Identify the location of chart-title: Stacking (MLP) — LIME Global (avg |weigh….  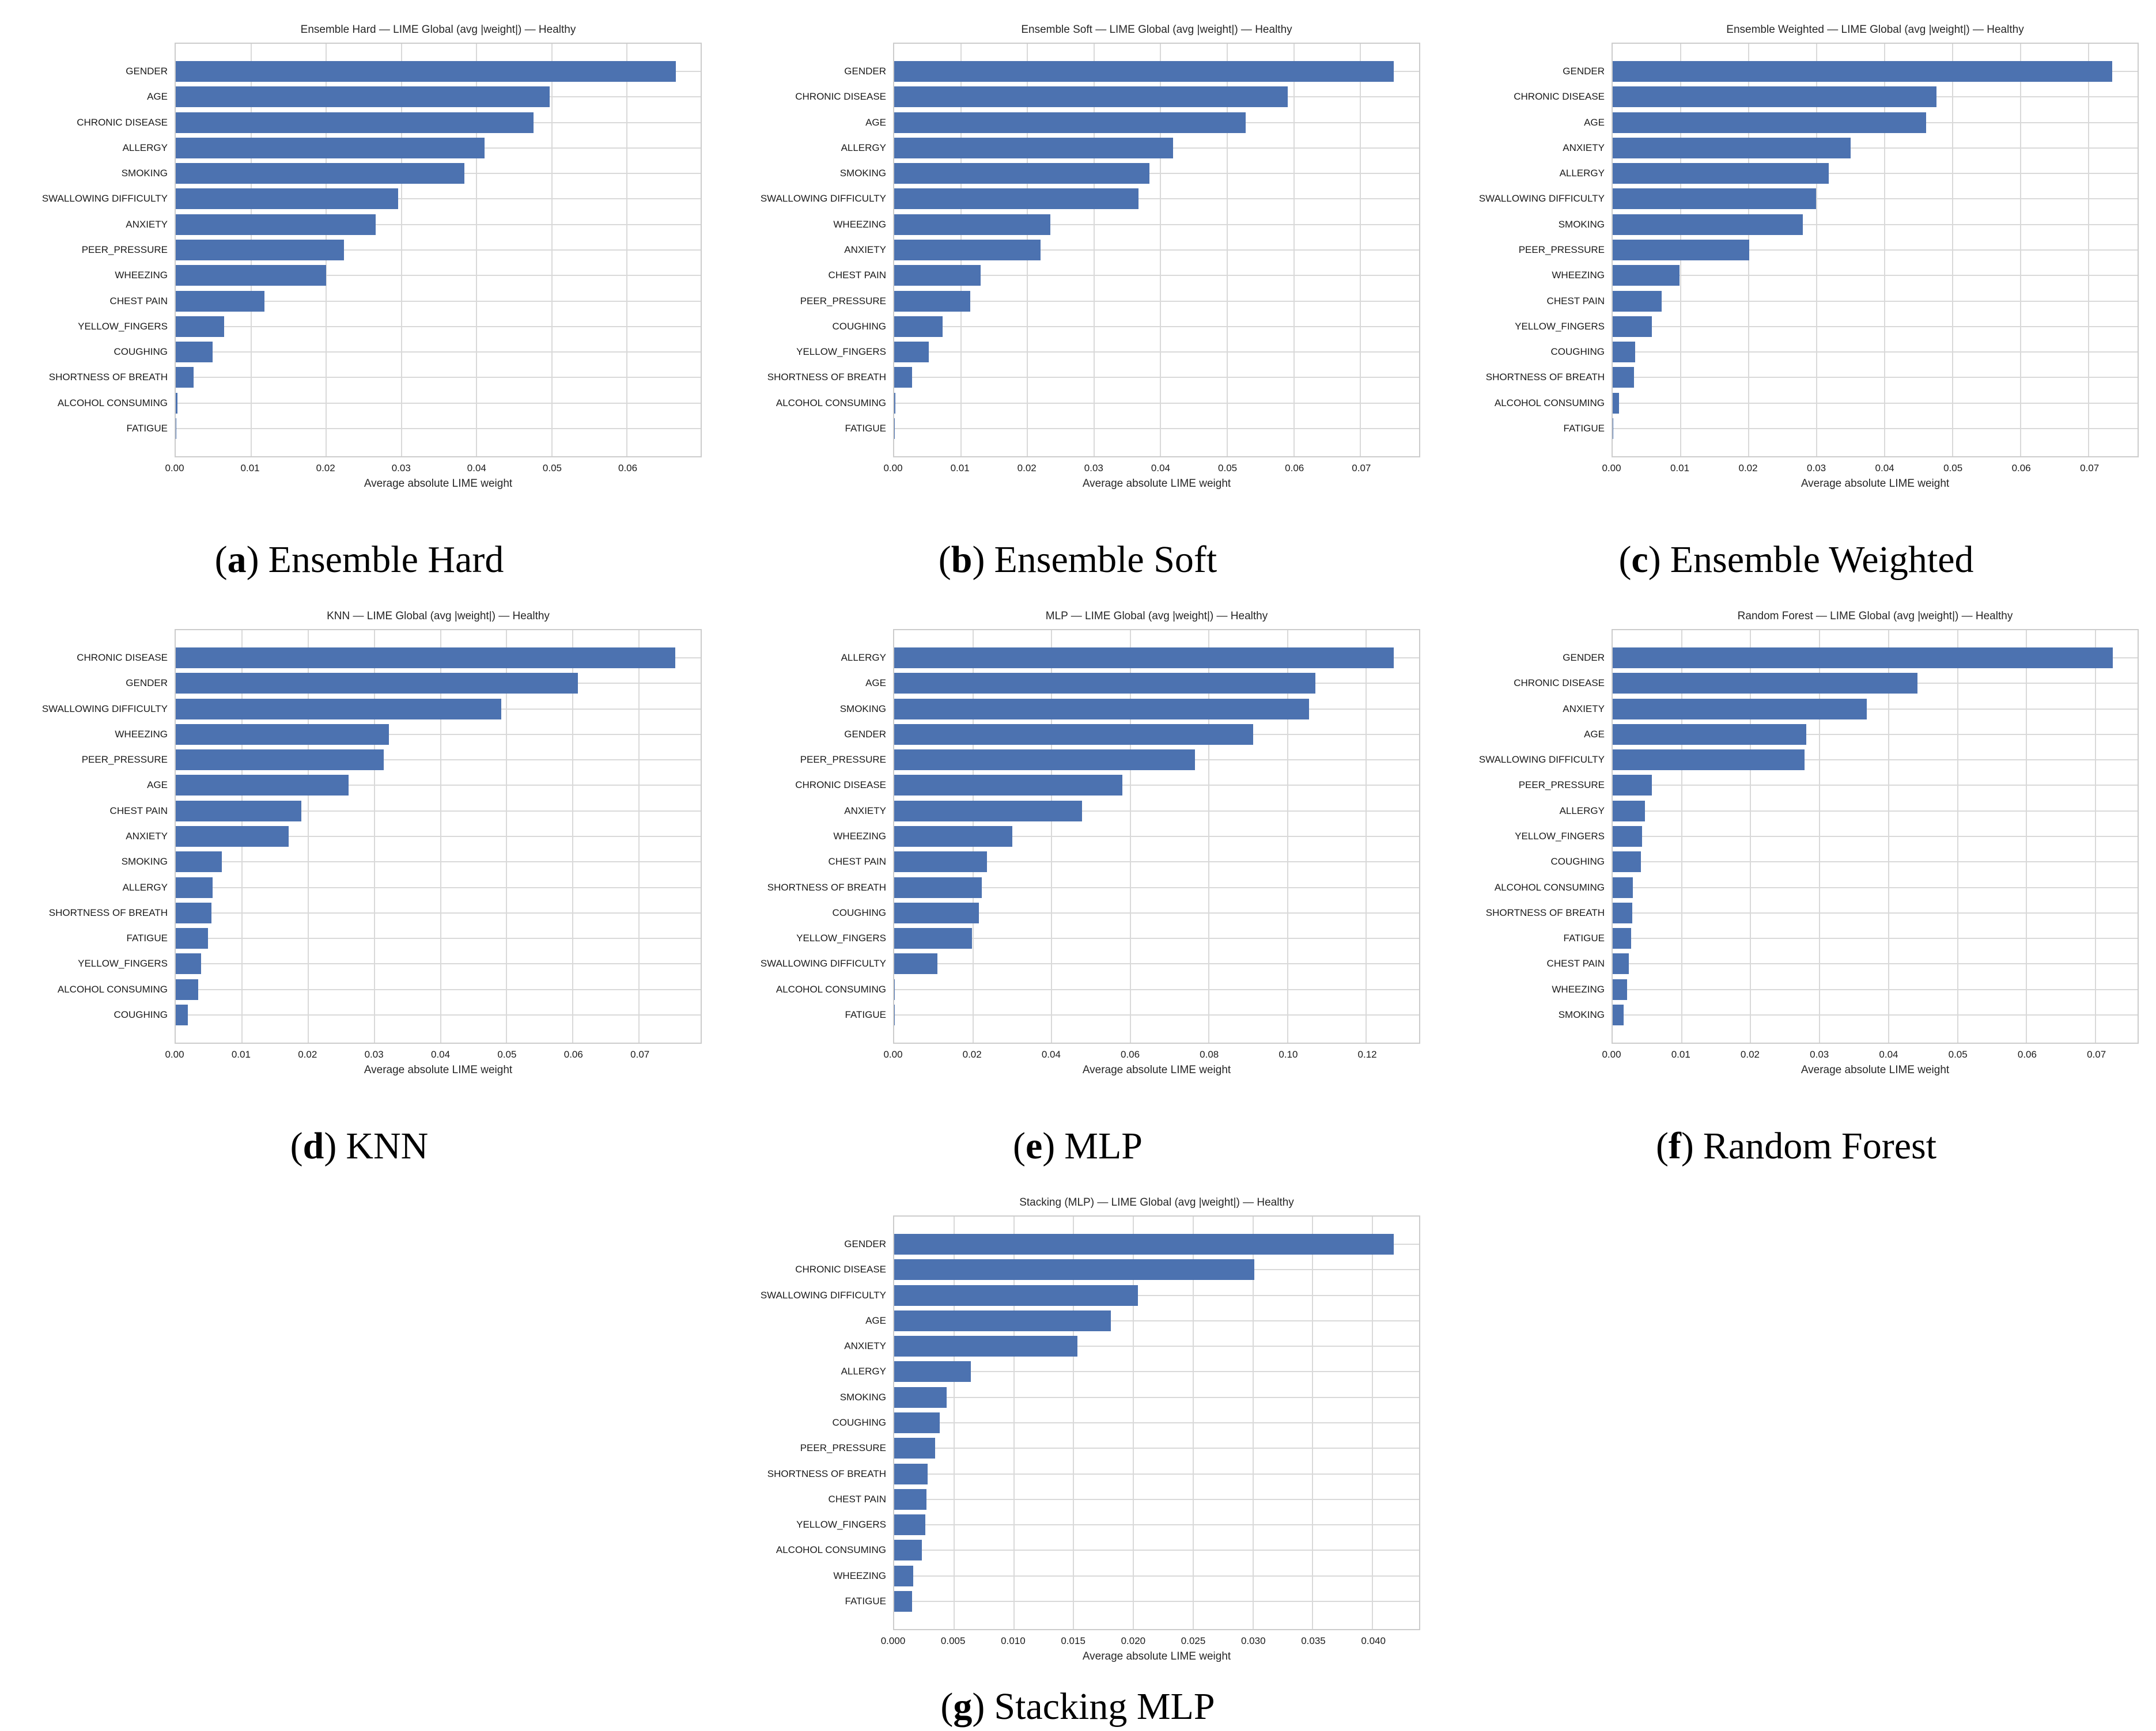
(1156, 1202).